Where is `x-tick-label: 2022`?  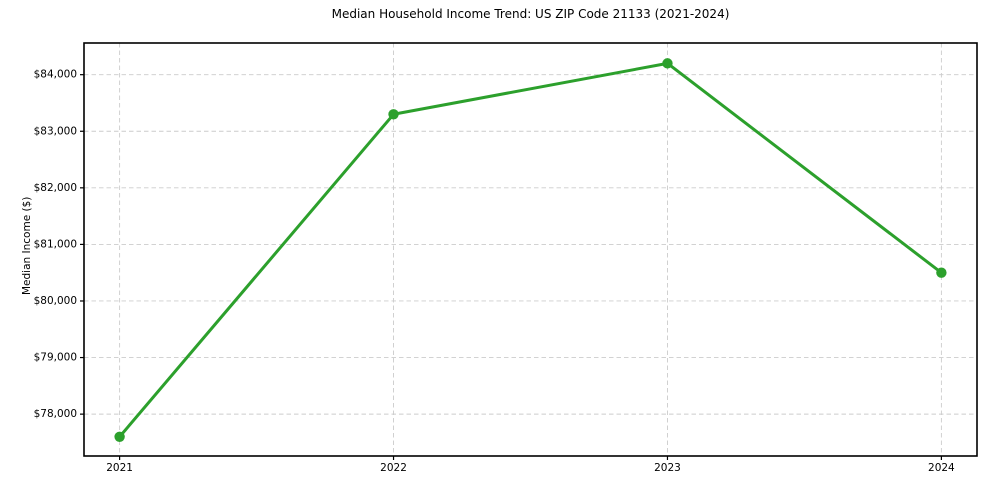
x-tick-label: 2022 is located at coordinates (393, 468).